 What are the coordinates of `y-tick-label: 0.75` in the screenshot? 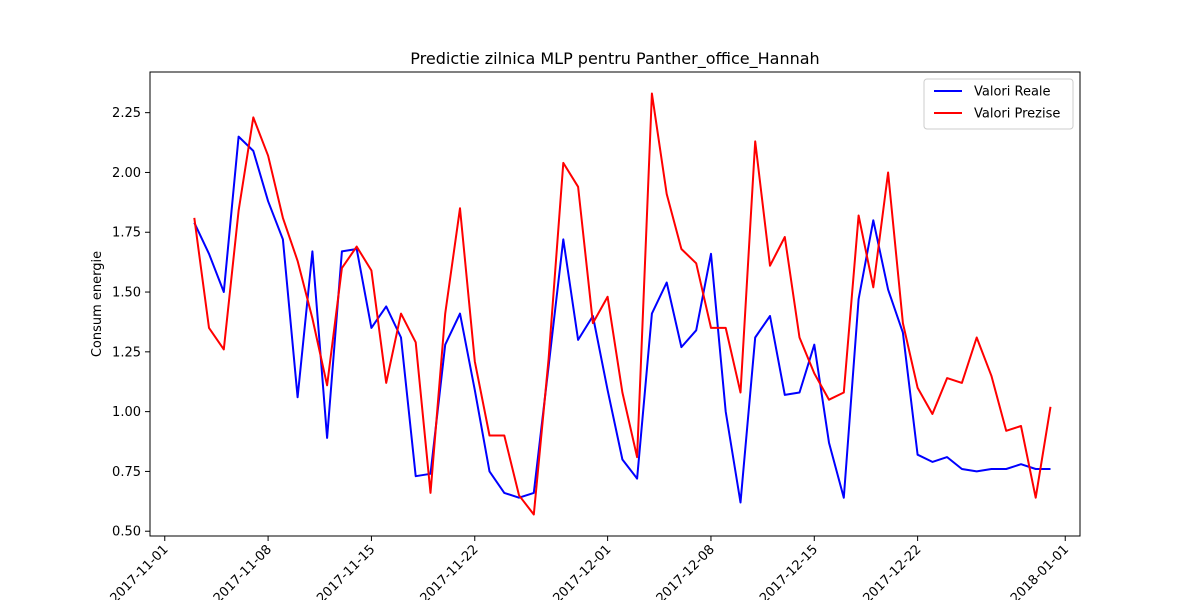 It's located at (126, 472).